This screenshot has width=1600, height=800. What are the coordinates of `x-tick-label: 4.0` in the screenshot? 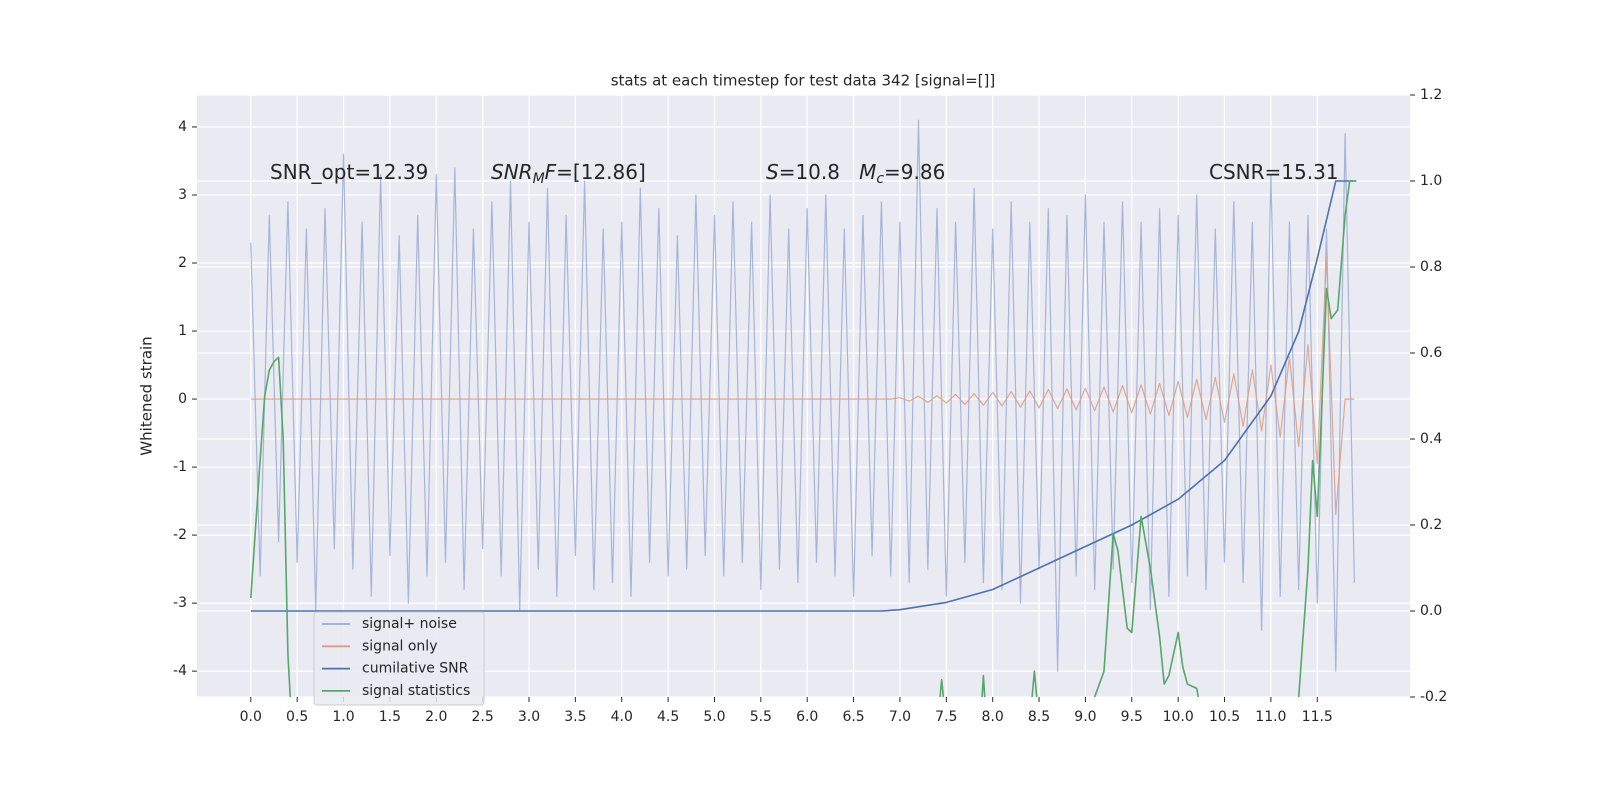 It's located at (622, 717).